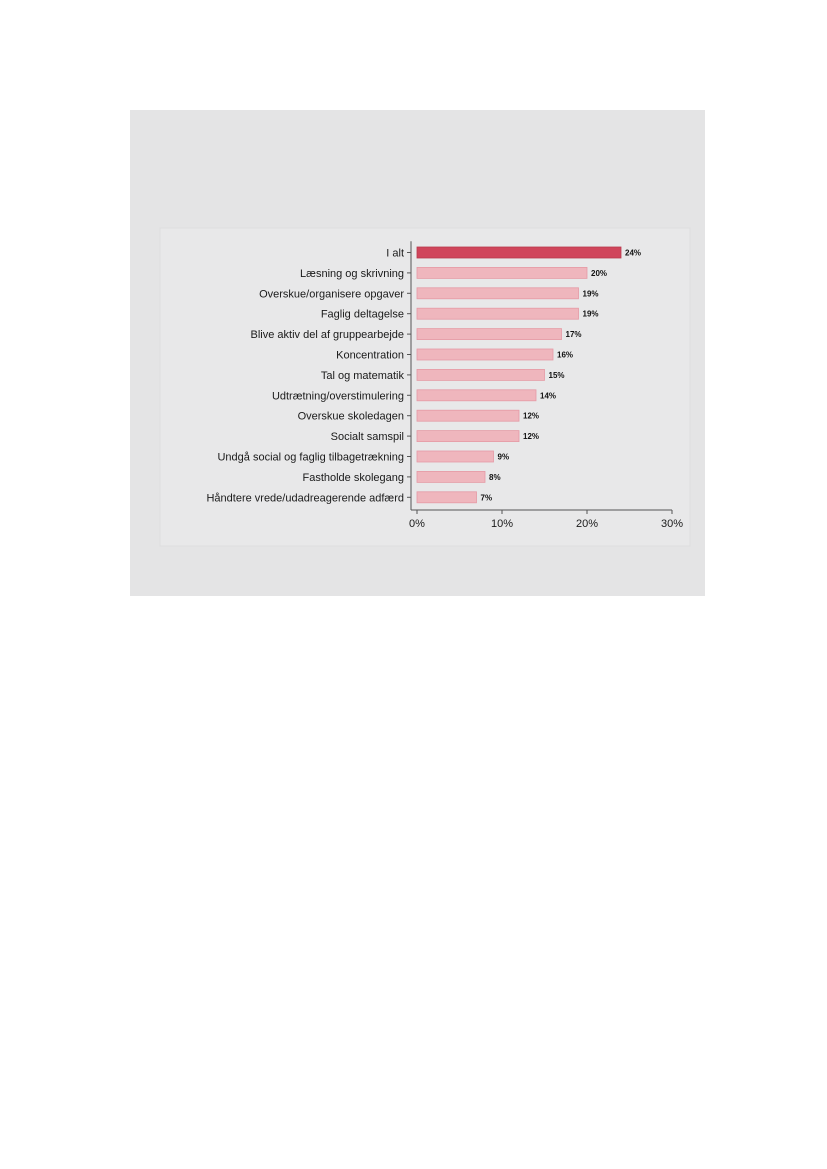  I want to click on category-label: Læsning og skrivning, so click(352, 274).